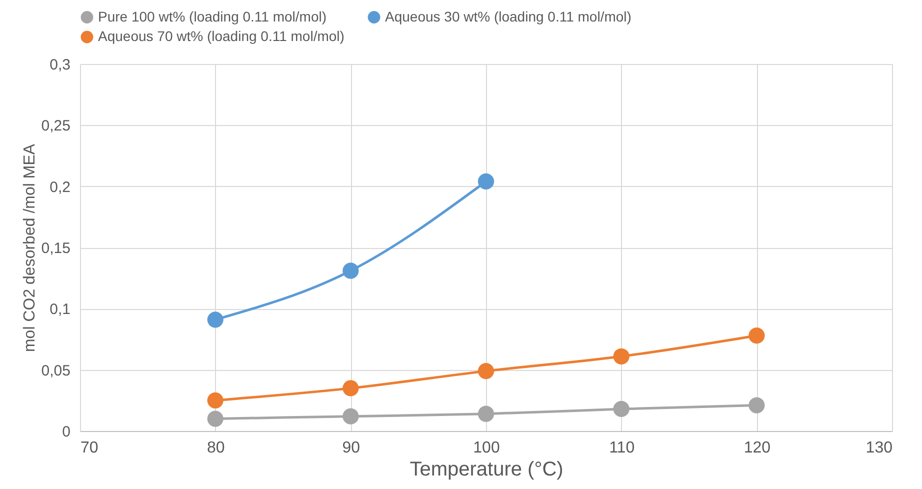  Describe the element at coordinates (60, 309) in the screenshot. I see `y-tick-label: 0,1` at that location.